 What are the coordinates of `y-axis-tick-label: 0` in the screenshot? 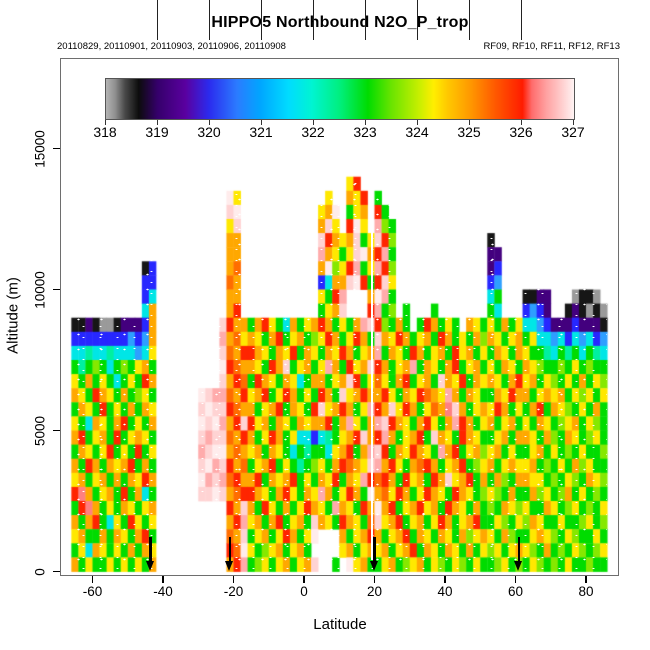 It's located at (40, 571).